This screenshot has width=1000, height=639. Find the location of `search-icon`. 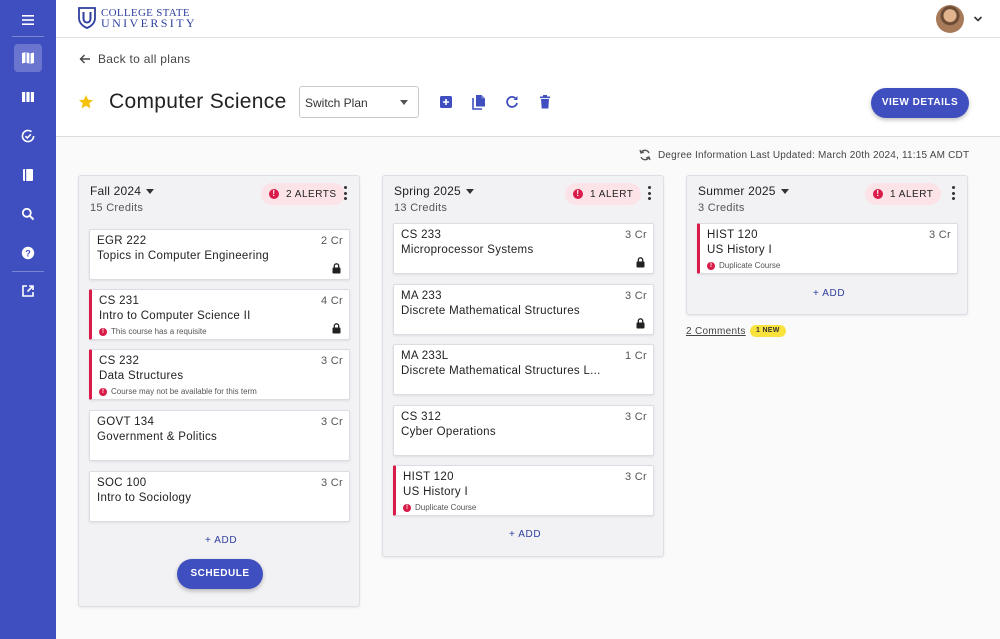

search-icon is located at coordinates (28, 214).